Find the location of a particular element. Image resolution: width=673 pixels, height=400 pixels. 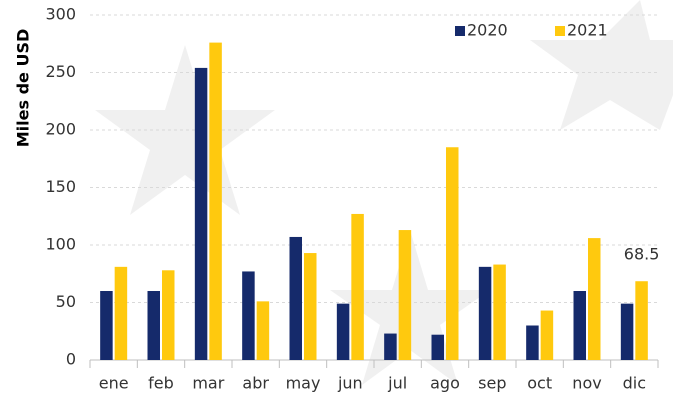

y-axis-label: Miles de USD is located at coordinates (23, 88).